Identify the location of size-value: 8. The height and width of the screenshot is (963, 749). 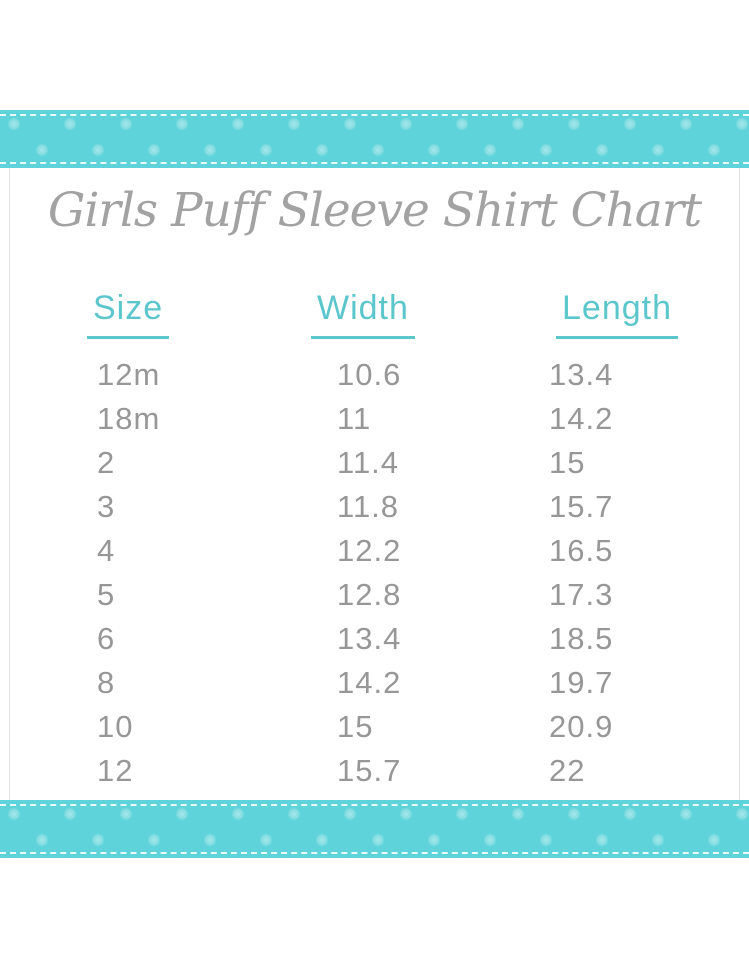
(106, 682).